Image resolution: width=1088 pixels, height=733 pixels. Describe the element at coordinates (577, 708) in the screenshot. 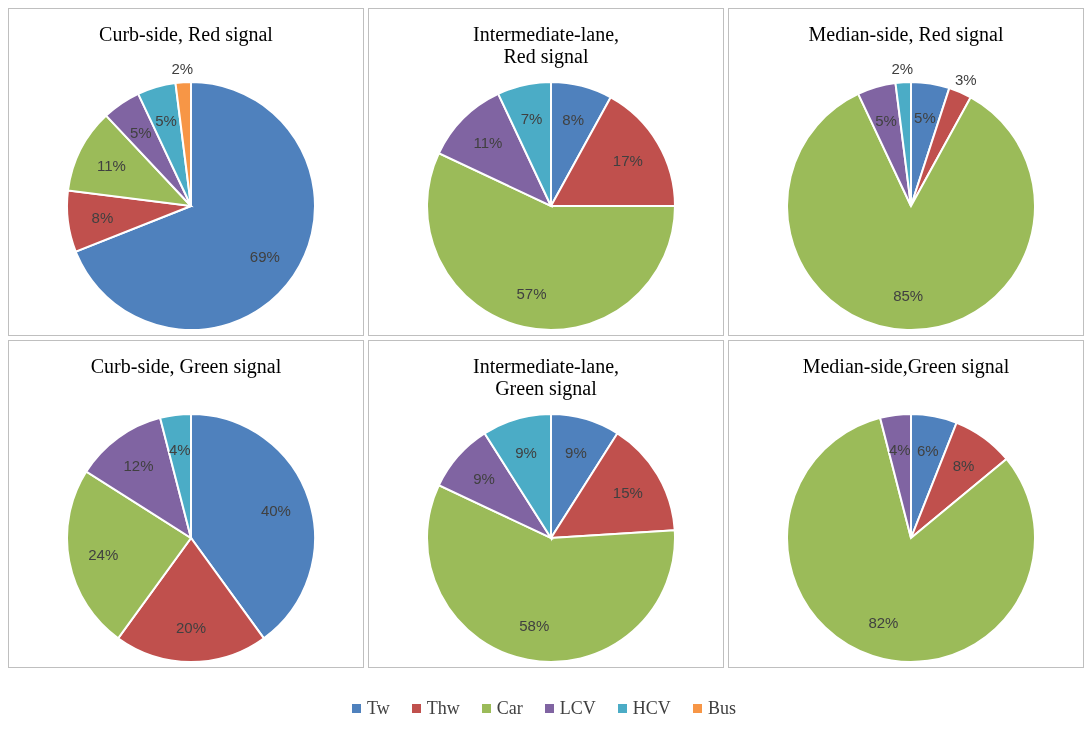

I see `legend-label: LCV` at that location.